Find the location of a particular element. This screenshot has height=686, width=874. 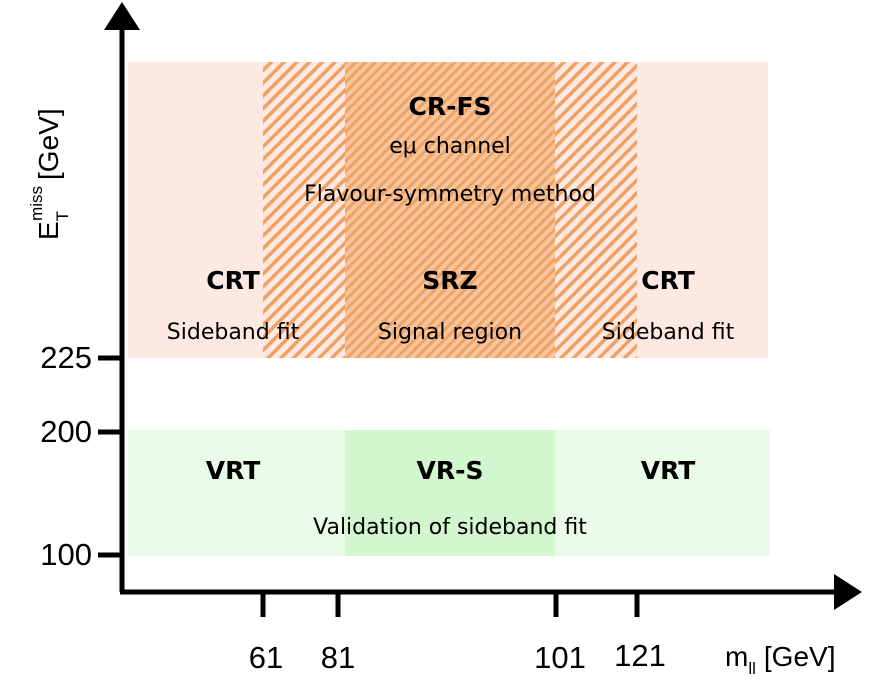

x-tick-label: 61 is located at coordinates (266, 657).